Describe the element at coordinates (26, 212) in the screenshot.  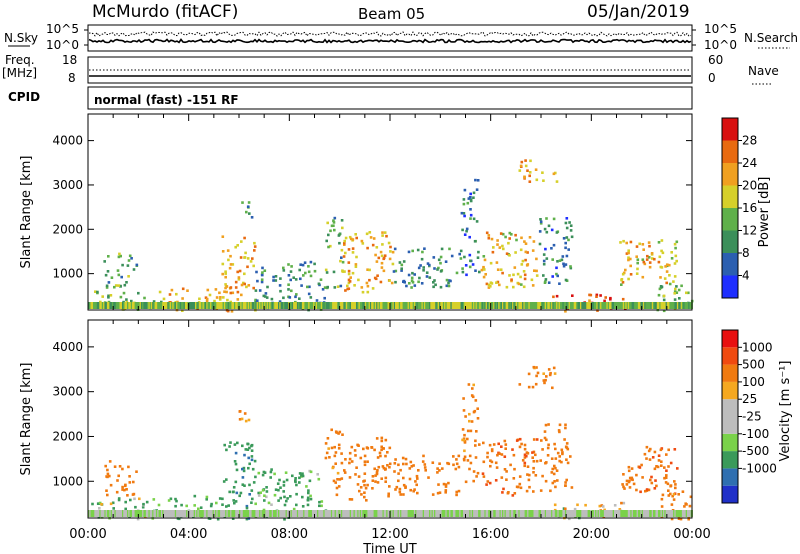
I see `power-ylabel: Slant Range [km]` at that location.